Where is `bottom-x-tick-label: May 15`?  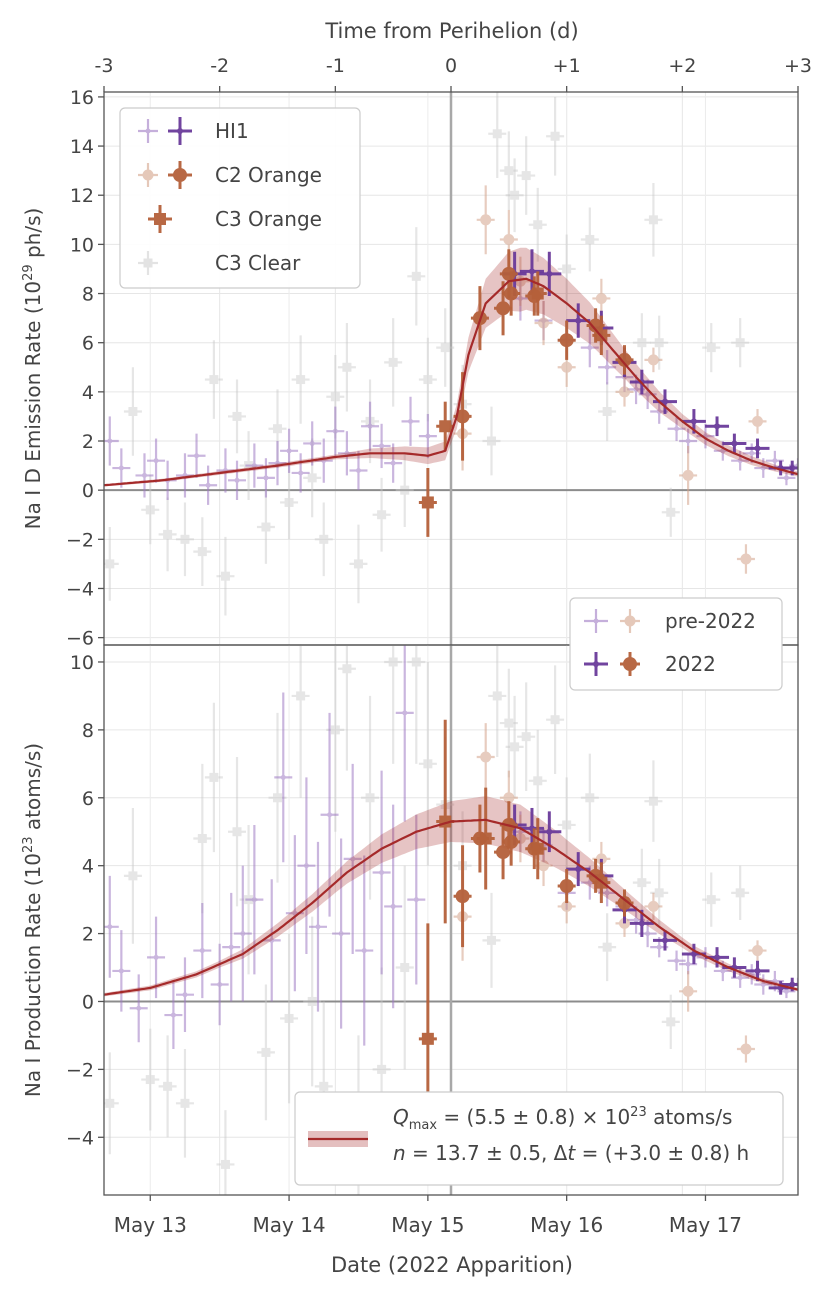 bottom-x-tick-label: May 15 is located at coordinates (427, 1225).